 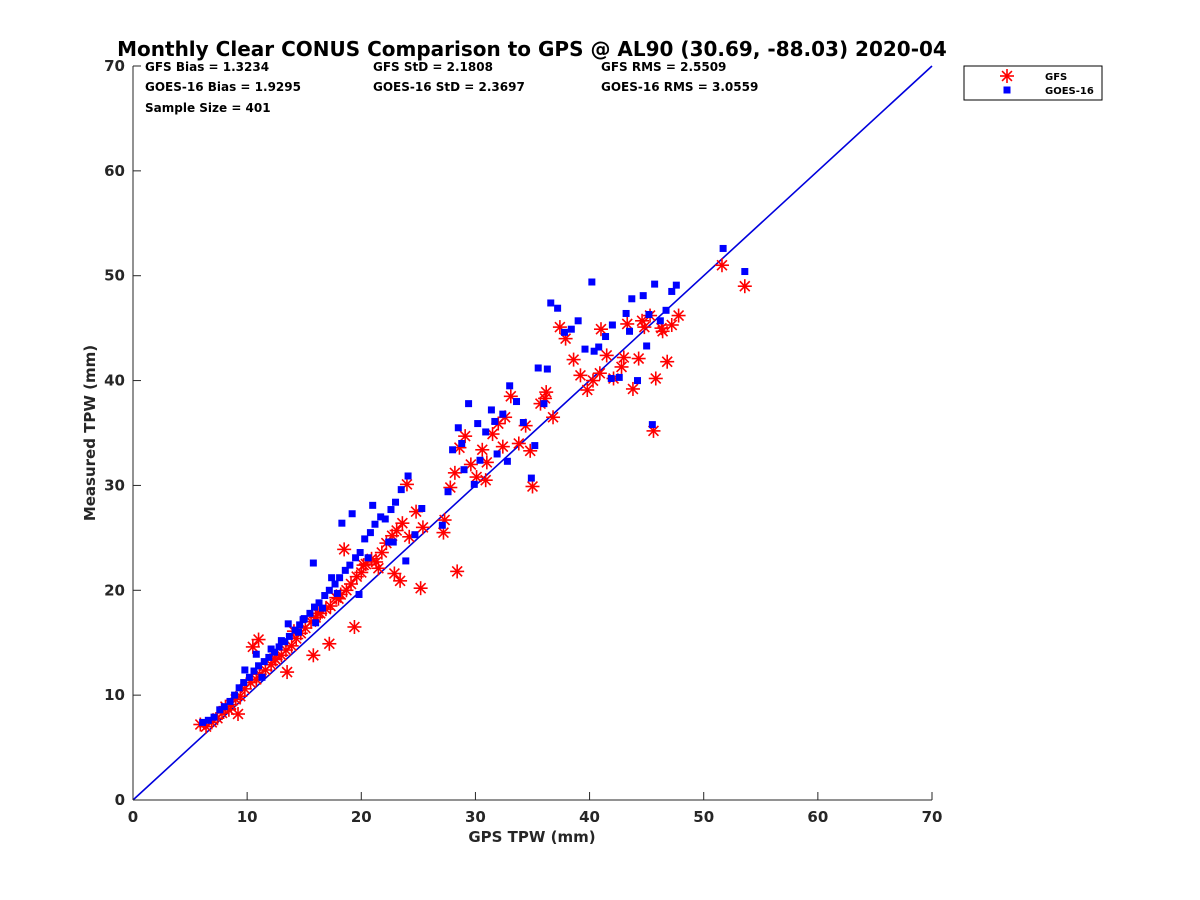 I want to click on y-tick-label: 0, so click(x=120, y=800).